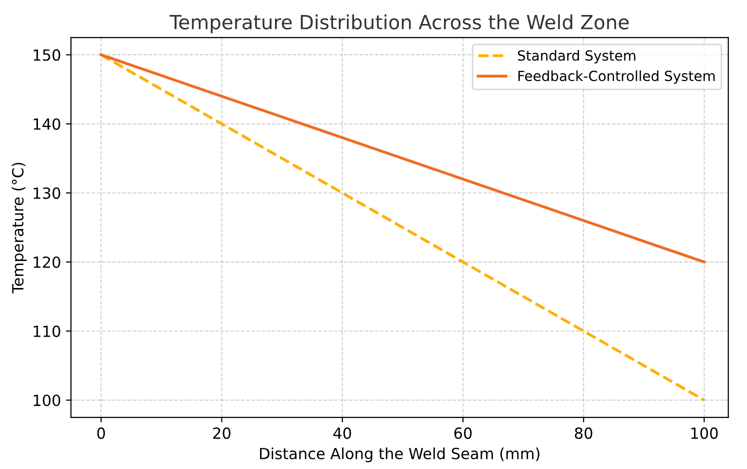 The width and height of the screenshot is (747, 469). I want to click on chart-title: Temperature Distribution Across the Weld Zone, so click(399, 24).